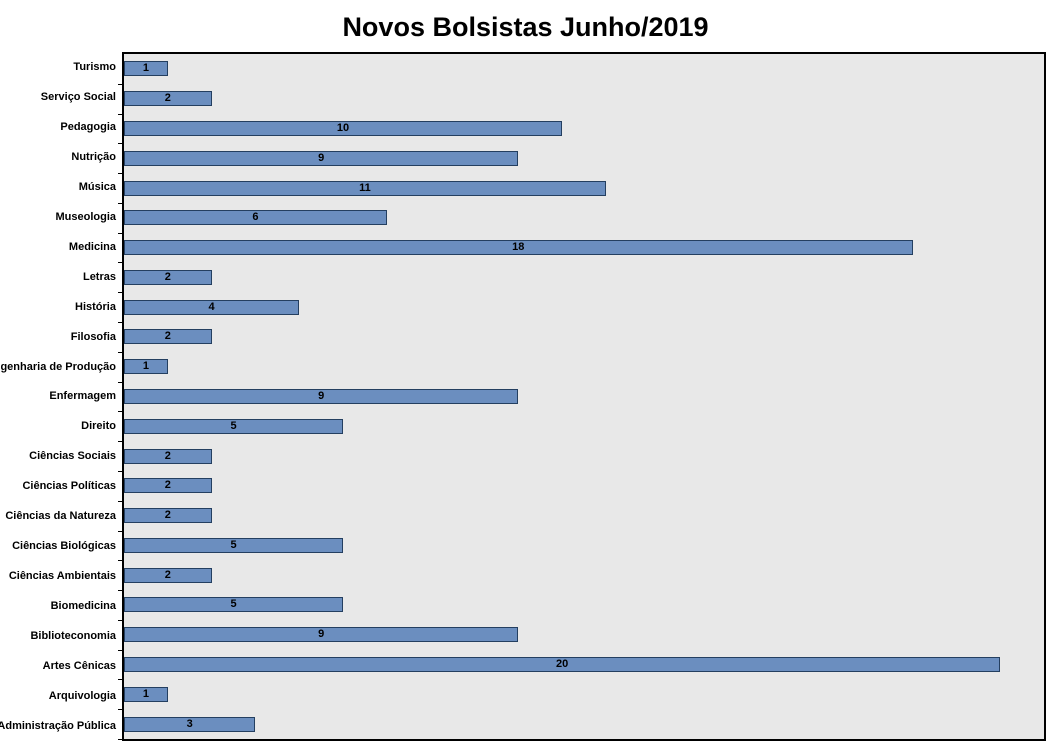 Image resolution: width=1051 pixels, height=745 pixels. Describe the element at coordinates (78, 96) in the screenshot. I see `category-label: Serviço Social` at that location.